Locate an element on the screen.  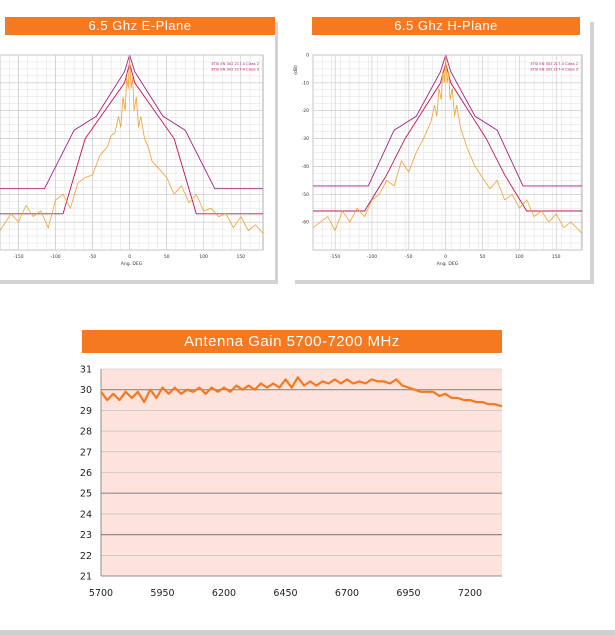
e-plane-measured-pattern-line is located at coordinates (131, 144).